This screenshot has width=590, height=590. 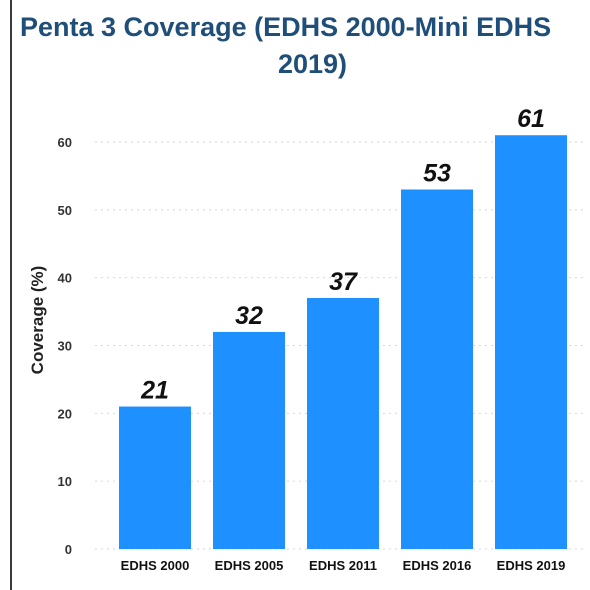 What do you see at coordinates (65, 142) in the screenshot?
I see `y-tick-label: 60` at bounding box center [65, 142].